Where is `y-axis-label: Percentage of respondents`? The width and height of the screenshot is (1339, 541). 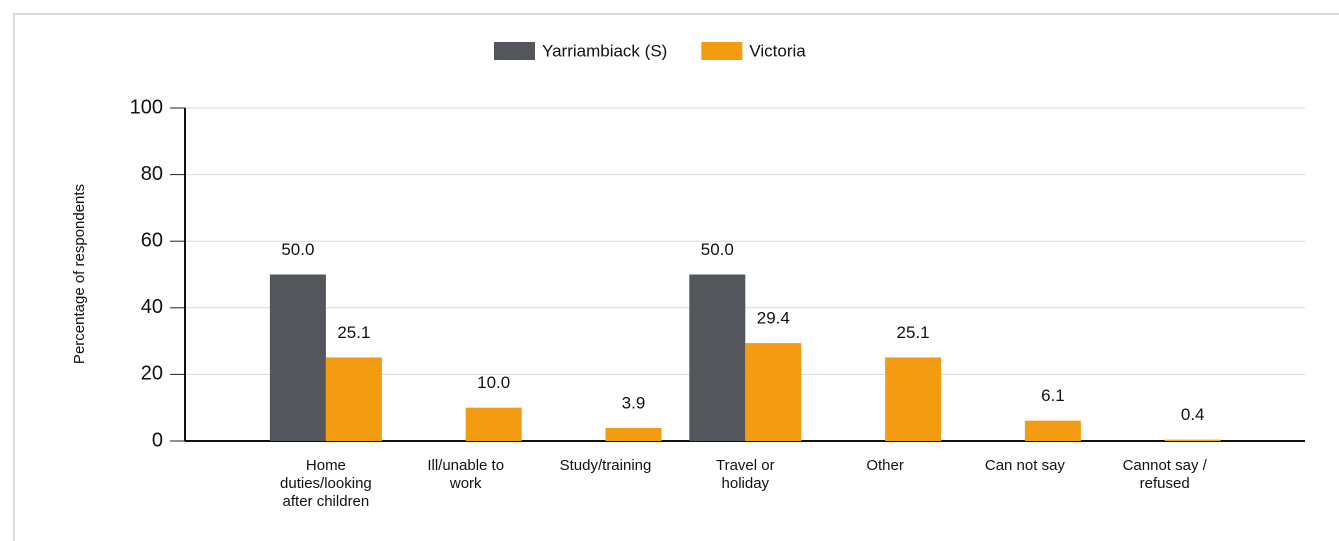 y-axis-label: Percentage of respondents is located at coordinates (79, 274).